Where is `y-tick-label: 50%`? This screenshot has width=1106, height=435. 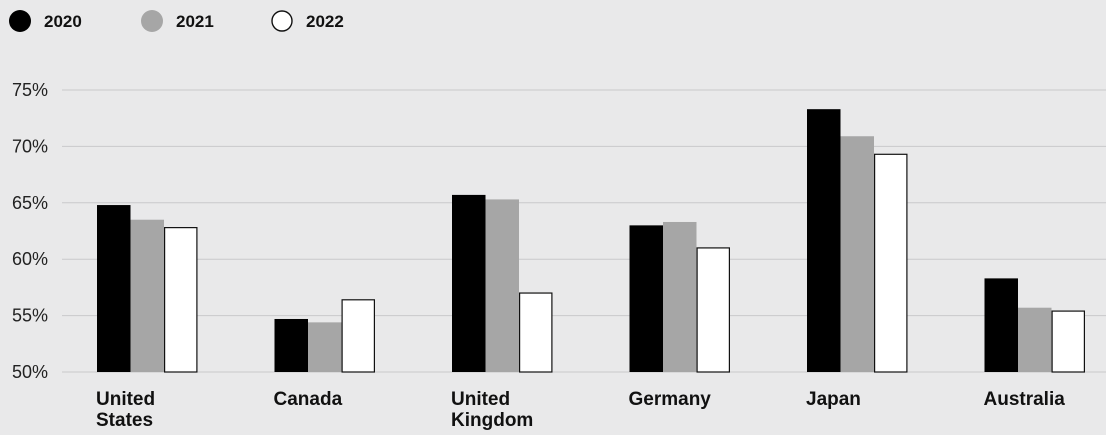 y-tick-label: 50% is located at coordinates (30, 372).